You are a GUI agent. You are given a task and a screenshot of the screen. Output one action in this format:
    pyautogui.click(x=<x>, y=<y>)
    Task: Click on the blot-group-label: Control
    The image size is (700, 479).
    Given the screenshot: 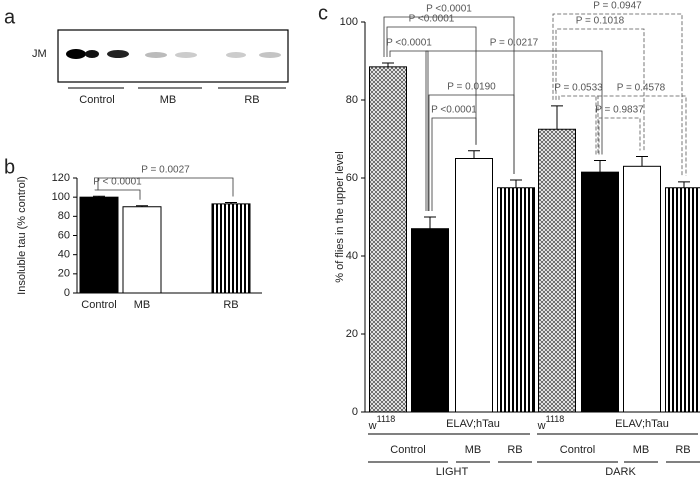 What is the action you would take?
    pyautogui.click(x=96, y=100)
    